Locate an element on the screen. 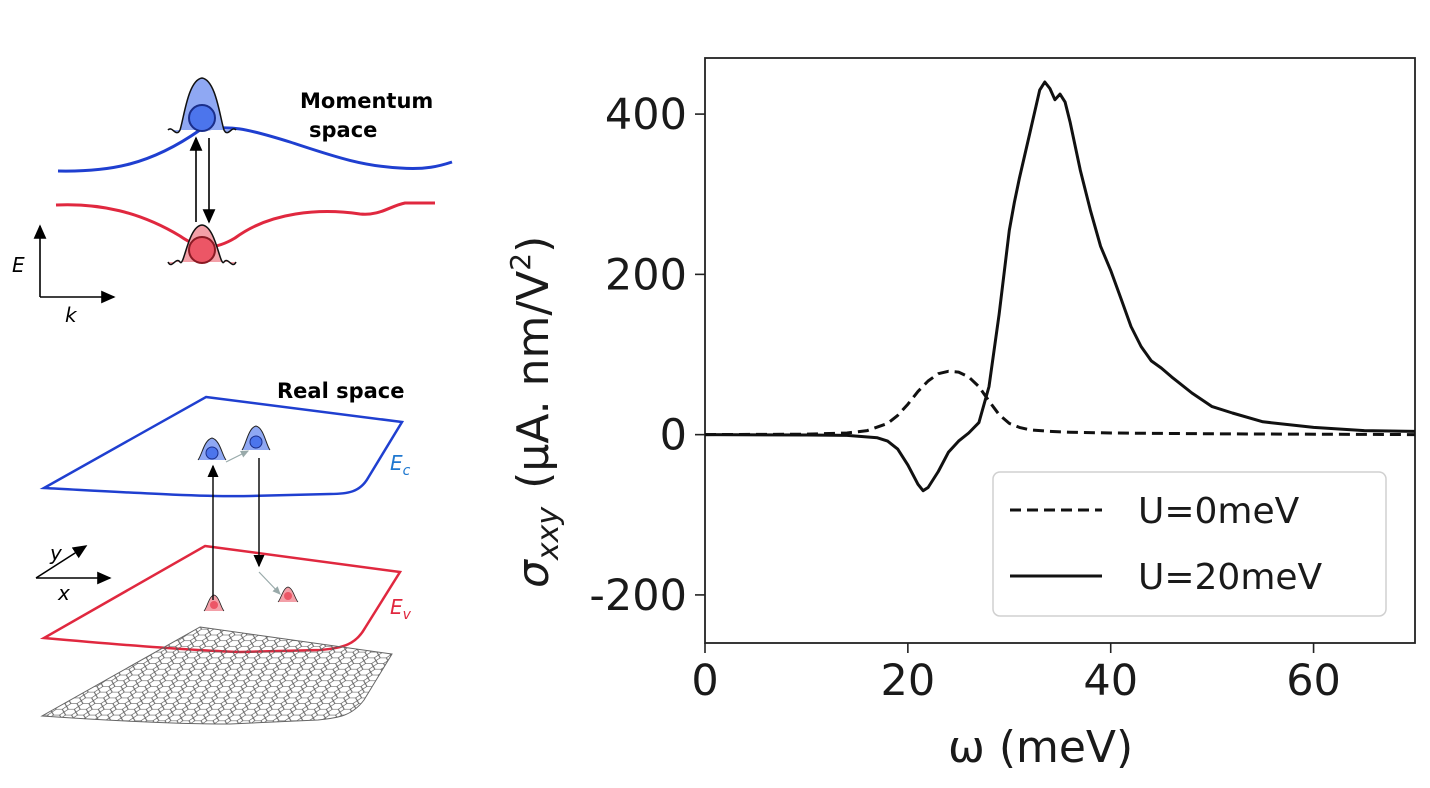 This screenshot has width=1430, height=788. y-ticks: -200 0 200 400 is located at coordinates (647, 355).